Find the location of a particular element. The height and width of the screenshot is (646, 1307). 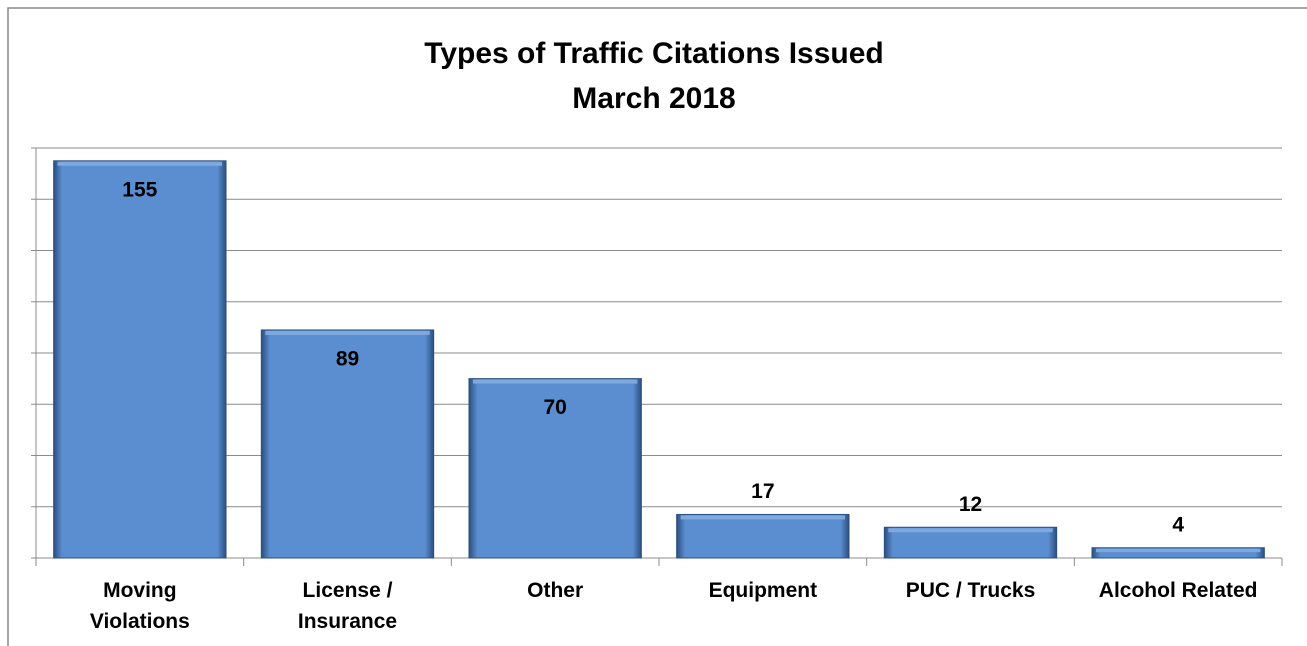

data-label: 12 is located at coordinates (970, 504).